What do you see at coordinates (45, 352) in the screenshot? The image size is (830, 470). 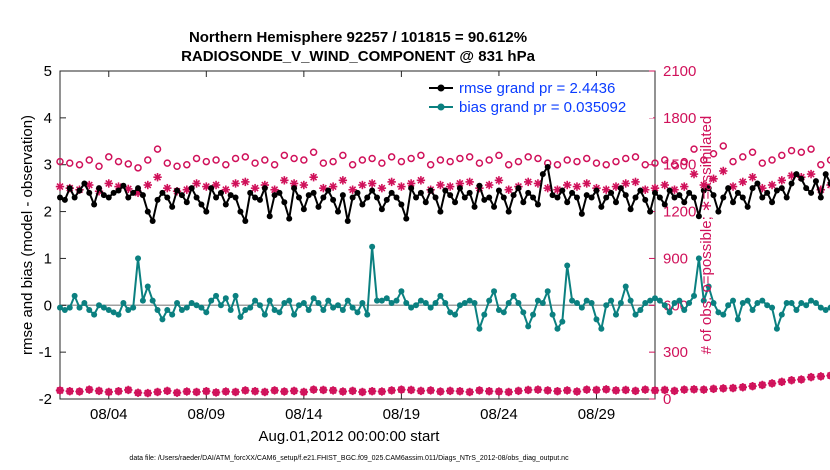 I see `y-left-tick-label: -1` at bounding box center [45, 352].